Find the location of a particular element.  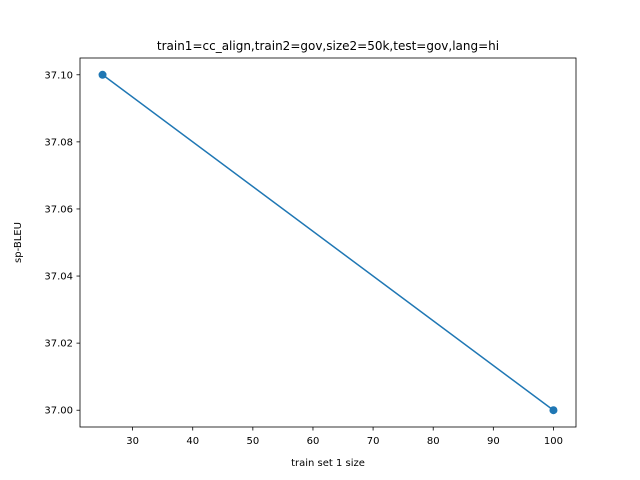

y-axis-label: sp-BLEU is located at coordinates (18, 242).